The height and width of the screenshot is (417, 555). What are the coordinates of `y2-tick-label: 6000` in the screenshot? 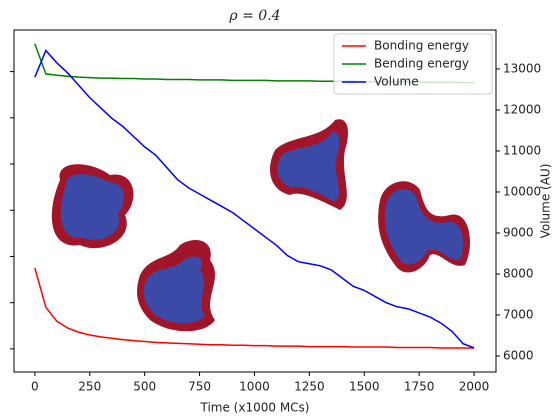 It's located at (518, 356).